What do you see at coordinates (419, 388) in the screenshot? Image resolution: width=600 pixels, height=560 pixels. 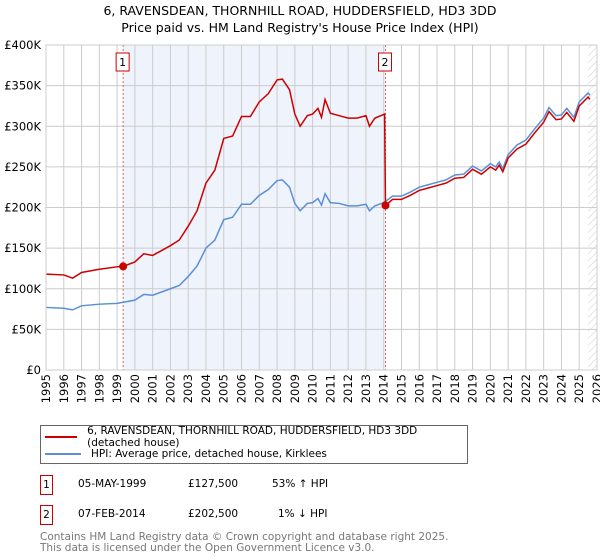 I see `x-tick-label: 2016` at bounding box center [419, 388].